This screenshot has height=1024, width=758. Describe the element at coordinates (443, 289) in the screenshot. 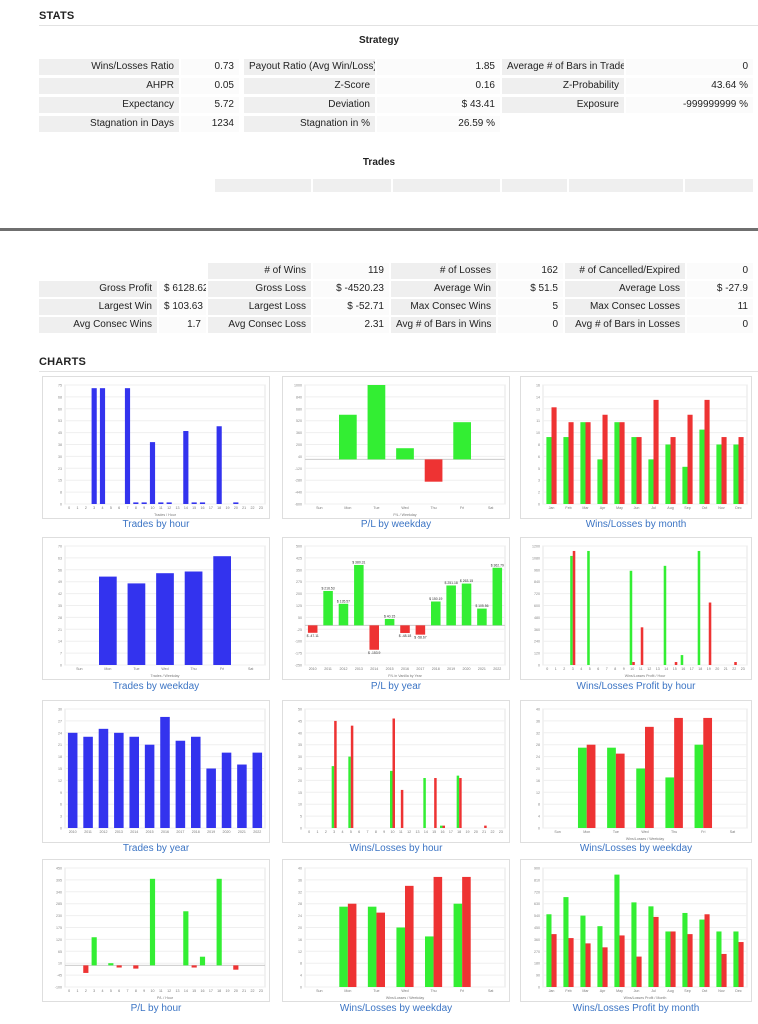

I see `trade-stat-label: Average Win` at that location.